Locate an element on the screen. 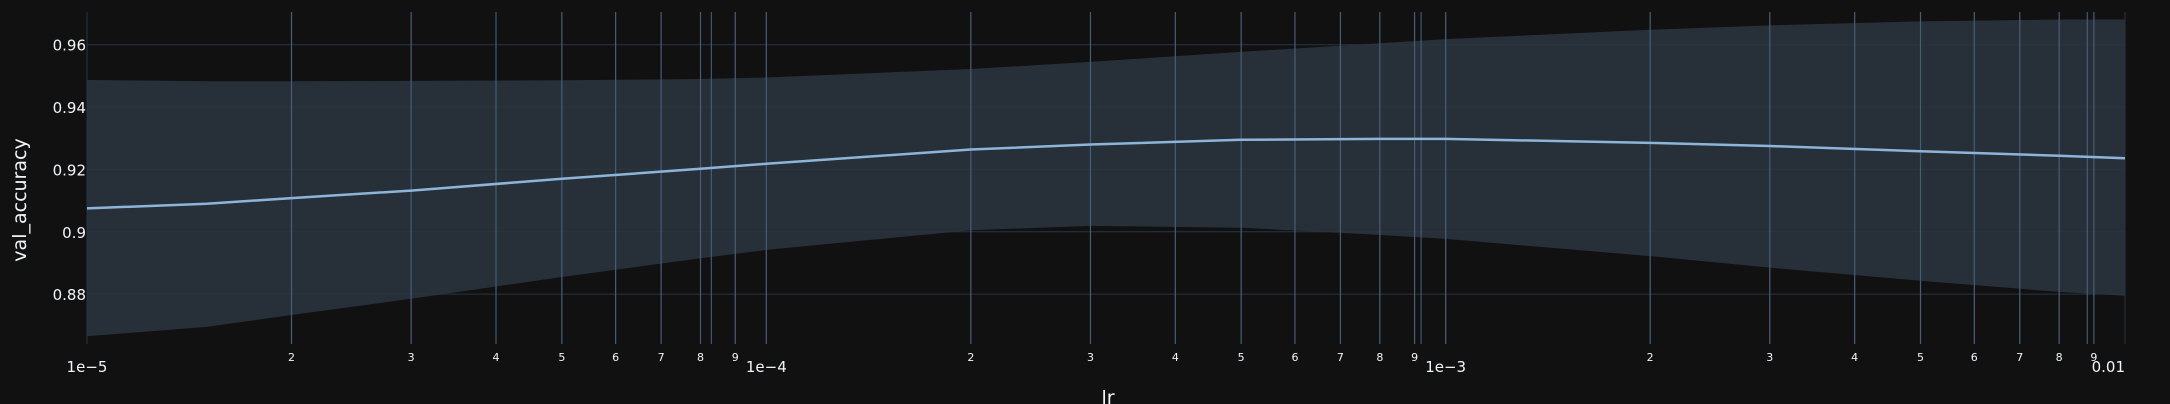 The height and width of the screenshot is (404, 2170). x-major-tick-label: 1e−5 is located at coordinates (87, 367).